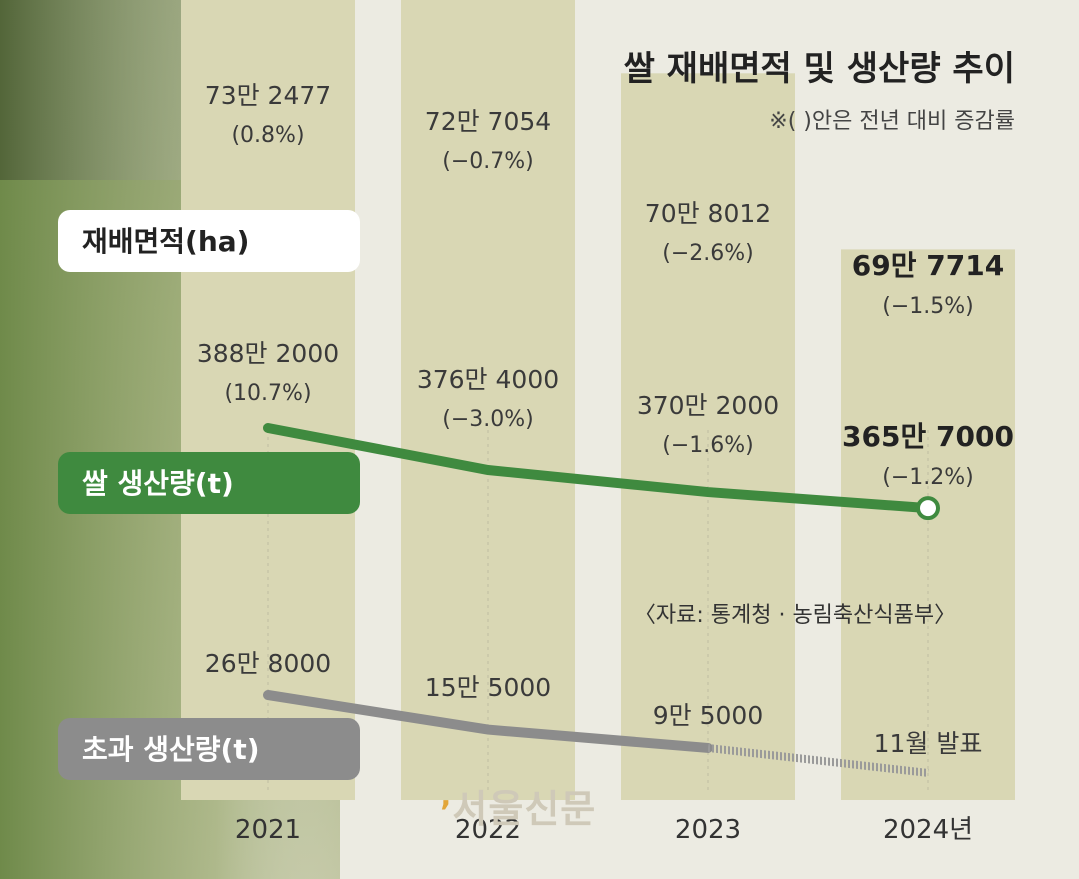  Describe the element at coordinates (928, 436) in the screenshot. I see `production-value-label: 365만 7000` at that location.